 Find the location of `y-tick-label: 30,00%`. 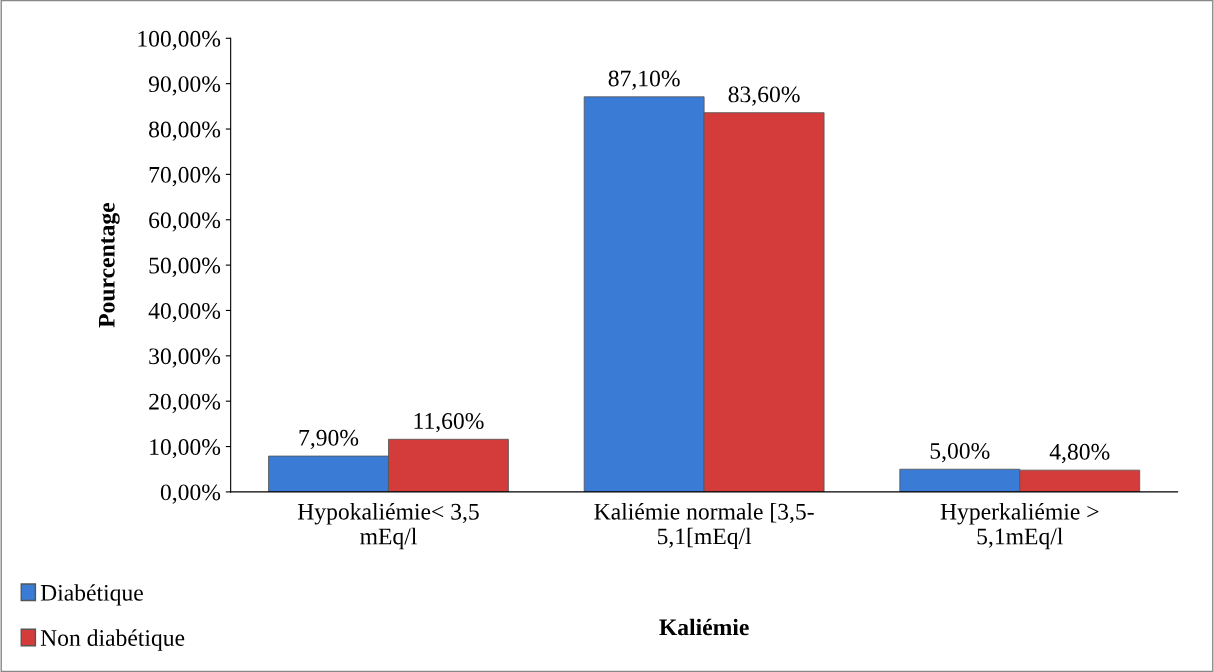

y-tick-label: 30,00% is located at coordinates (185, 358).